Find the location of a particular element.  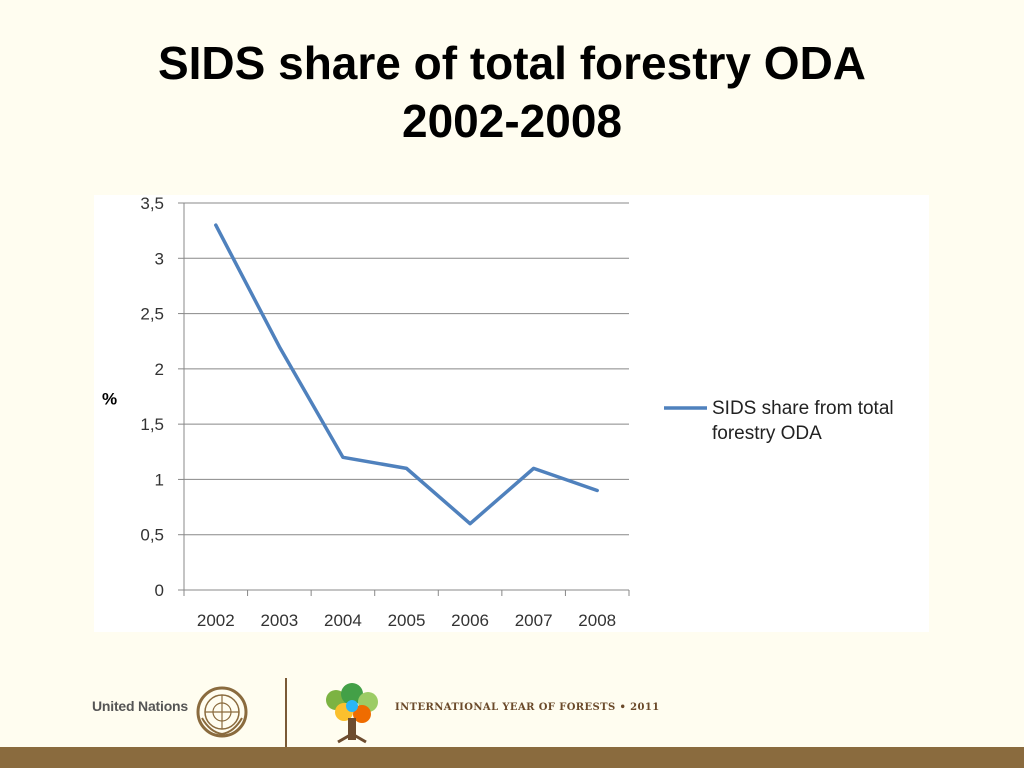

title-line-1: SIDS share of total forestry ODA is located at coordinates (512, 63).